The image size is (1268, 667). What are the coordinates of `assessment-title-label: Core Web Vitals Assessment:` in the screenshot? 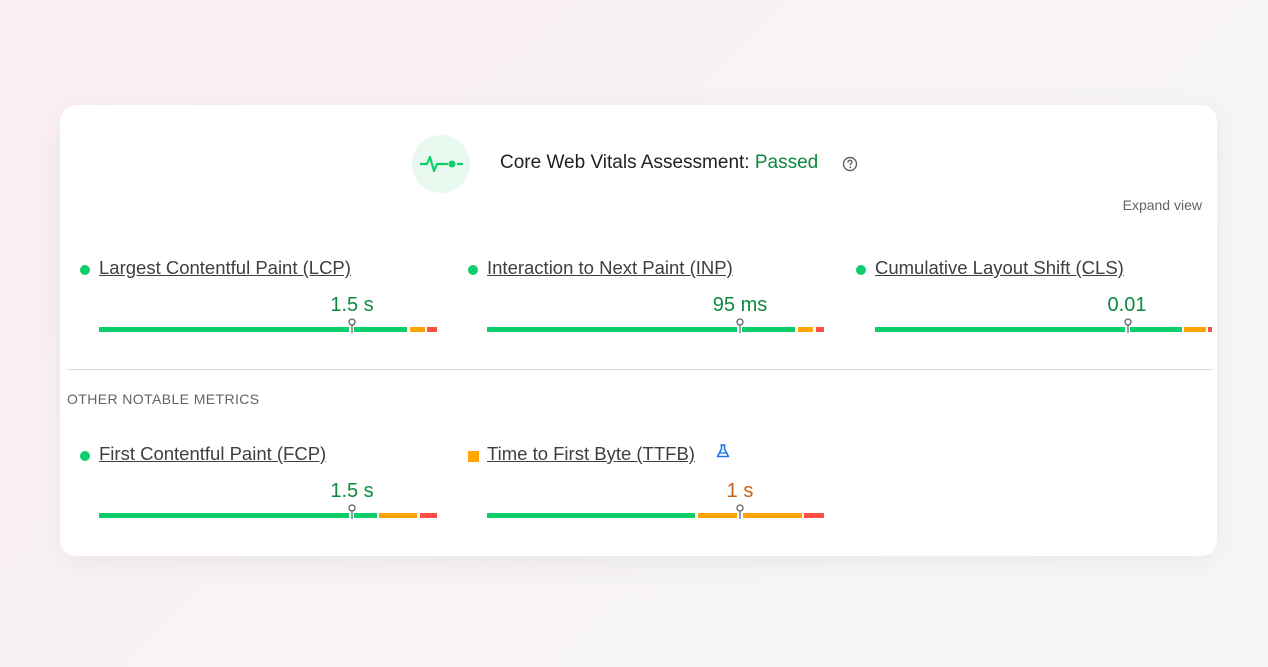 It's located at (625, 162).